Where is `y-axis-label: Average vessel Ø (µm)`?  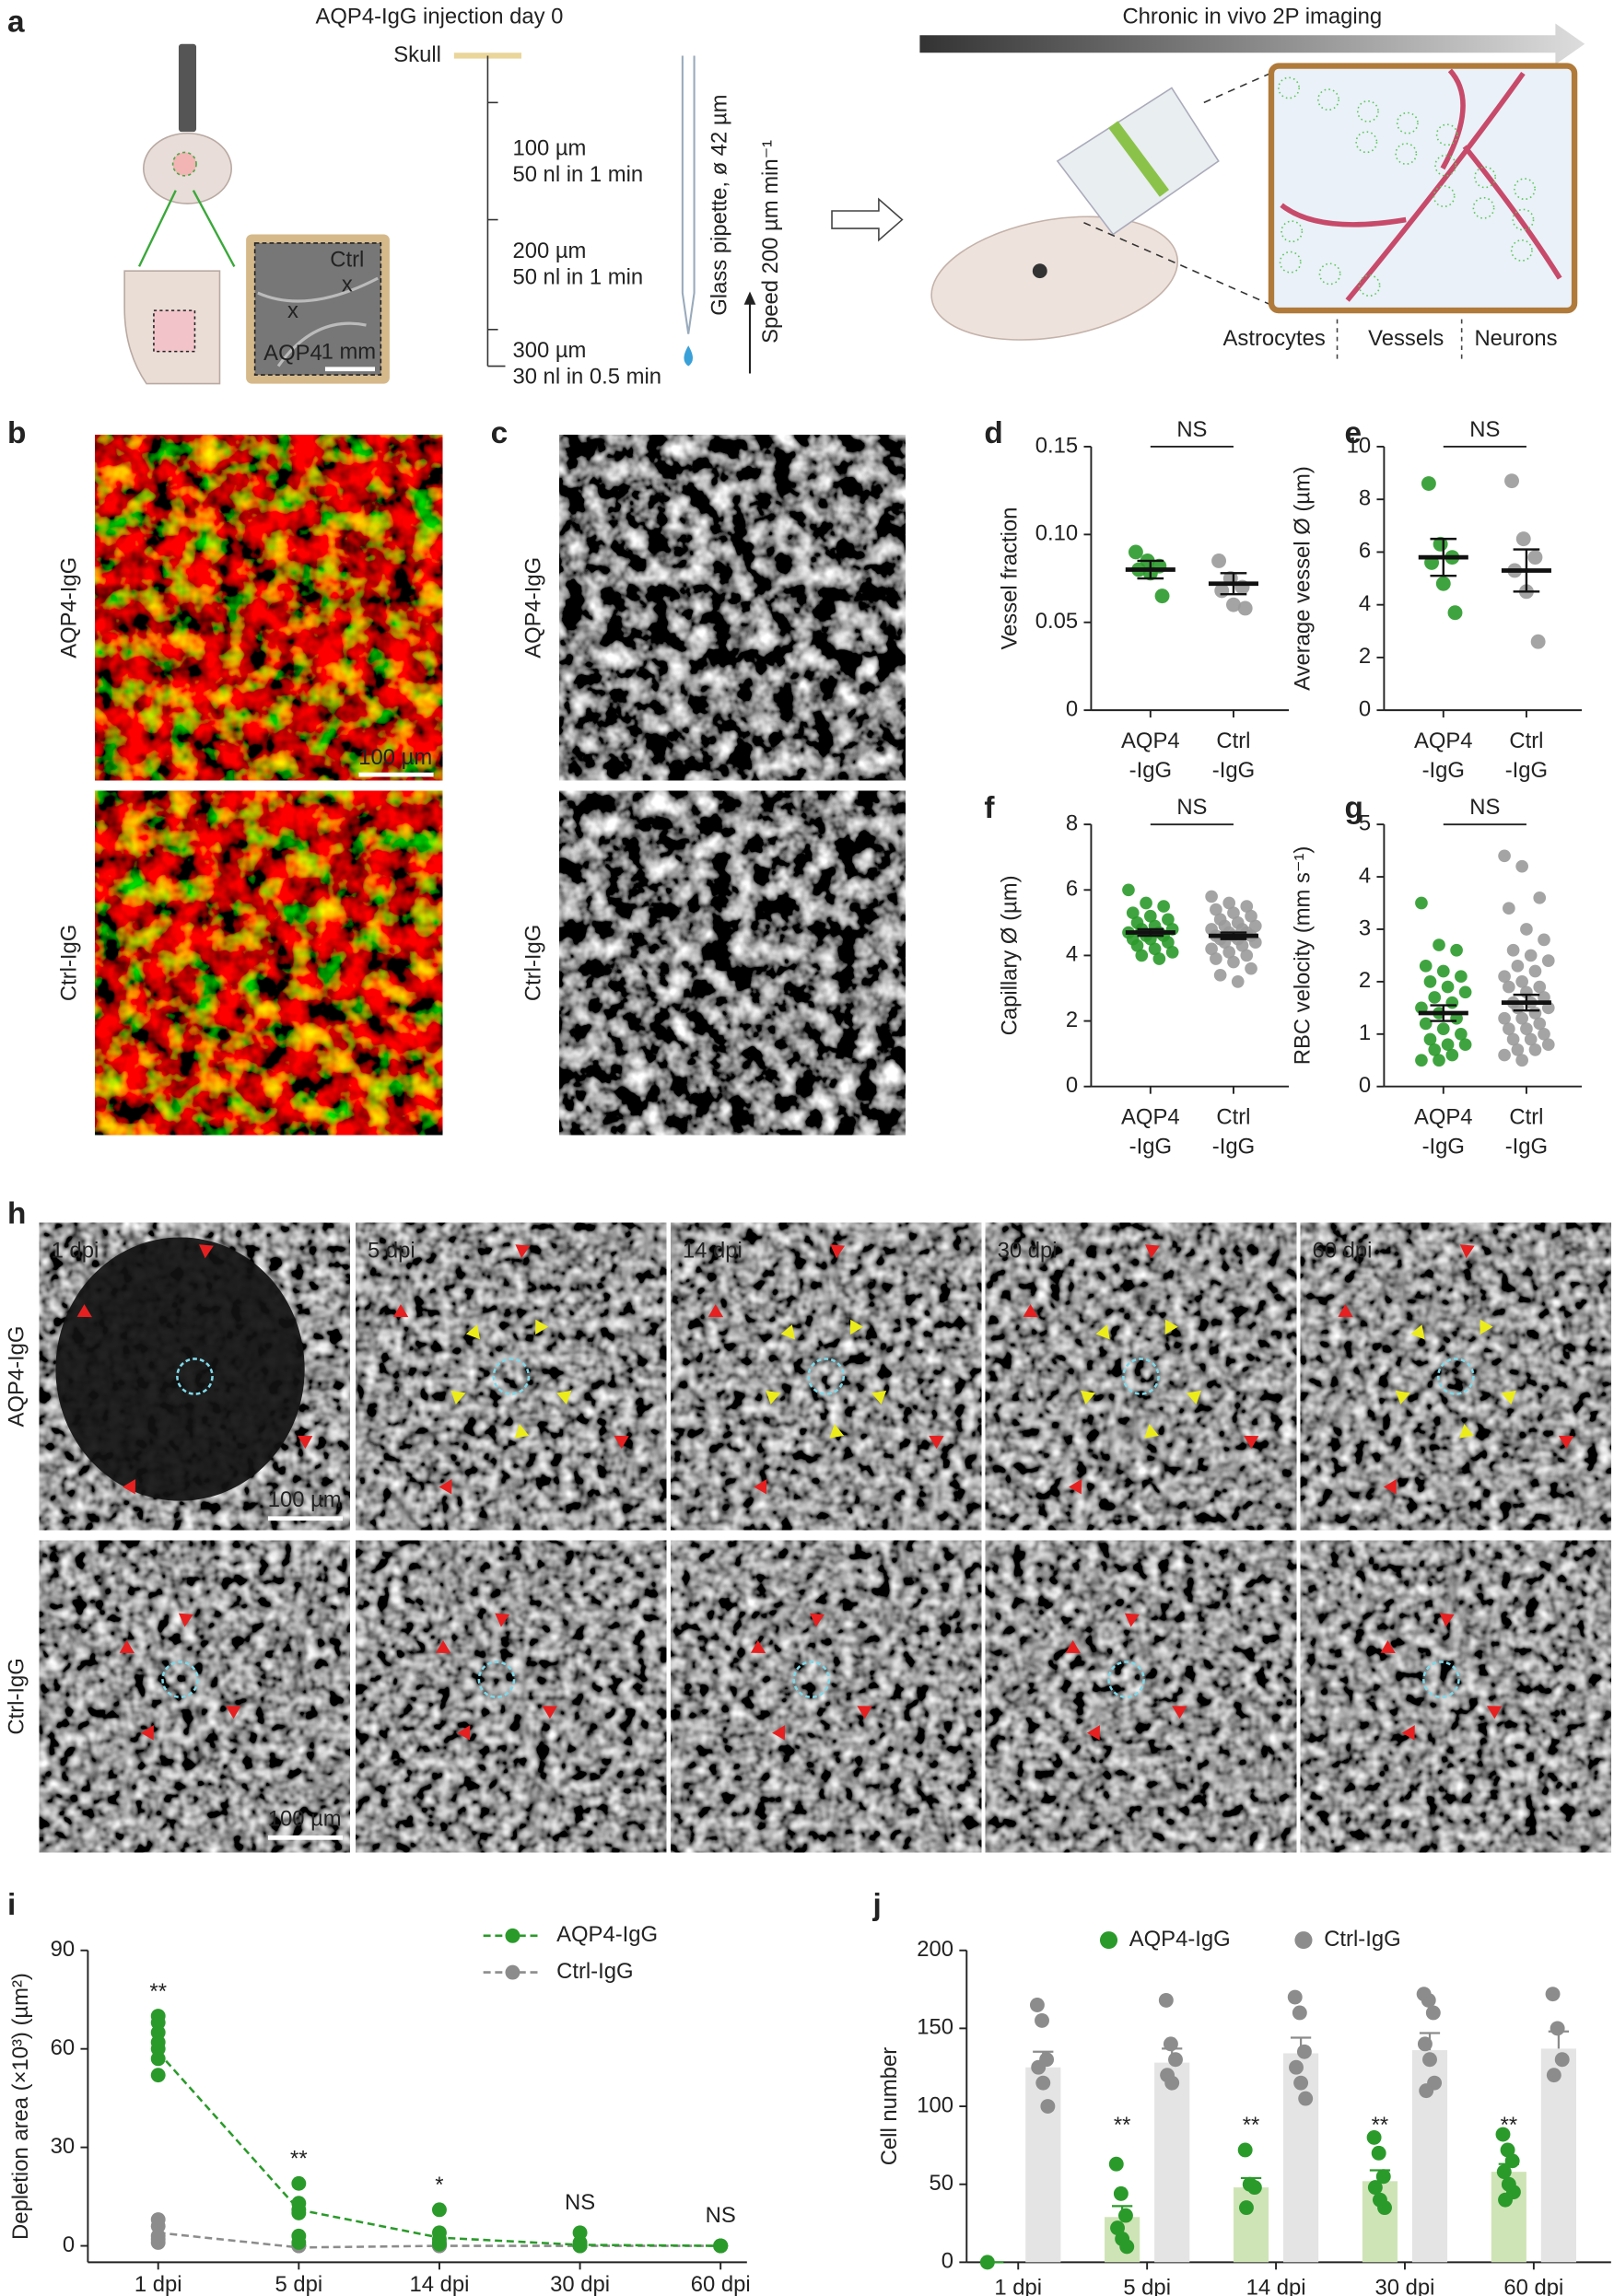 y-axis-label: Average vessel Ø (µm) is located at coordinates (1302, 578).